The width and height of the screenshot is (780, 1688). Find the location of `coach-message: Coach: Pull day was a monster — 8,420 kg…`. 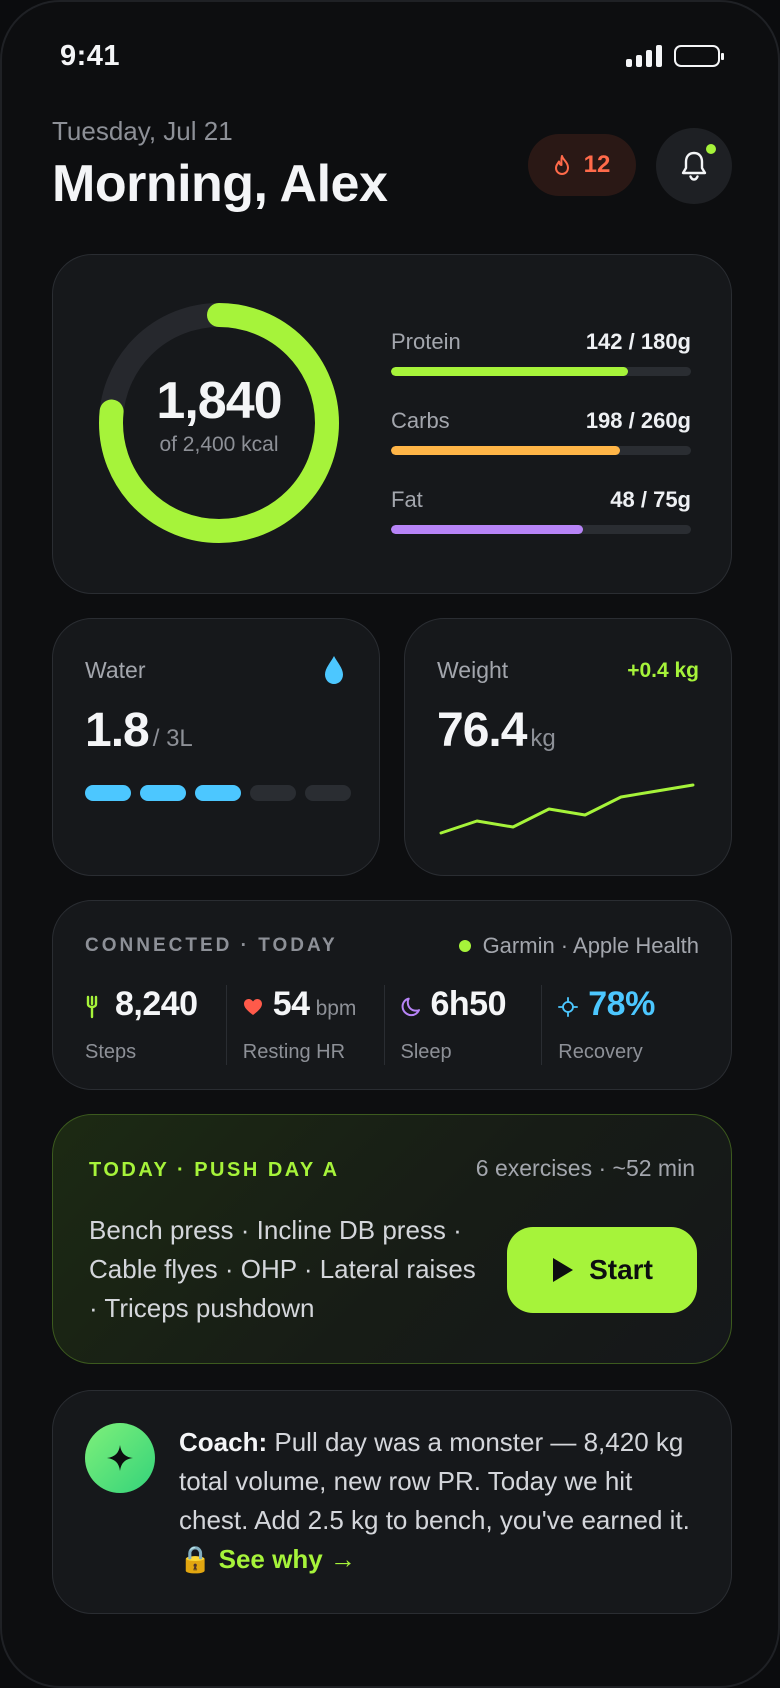

coach-message: Coach: Pull day was a monster — 8,420 kg… is located at coordinates (439, 1501).